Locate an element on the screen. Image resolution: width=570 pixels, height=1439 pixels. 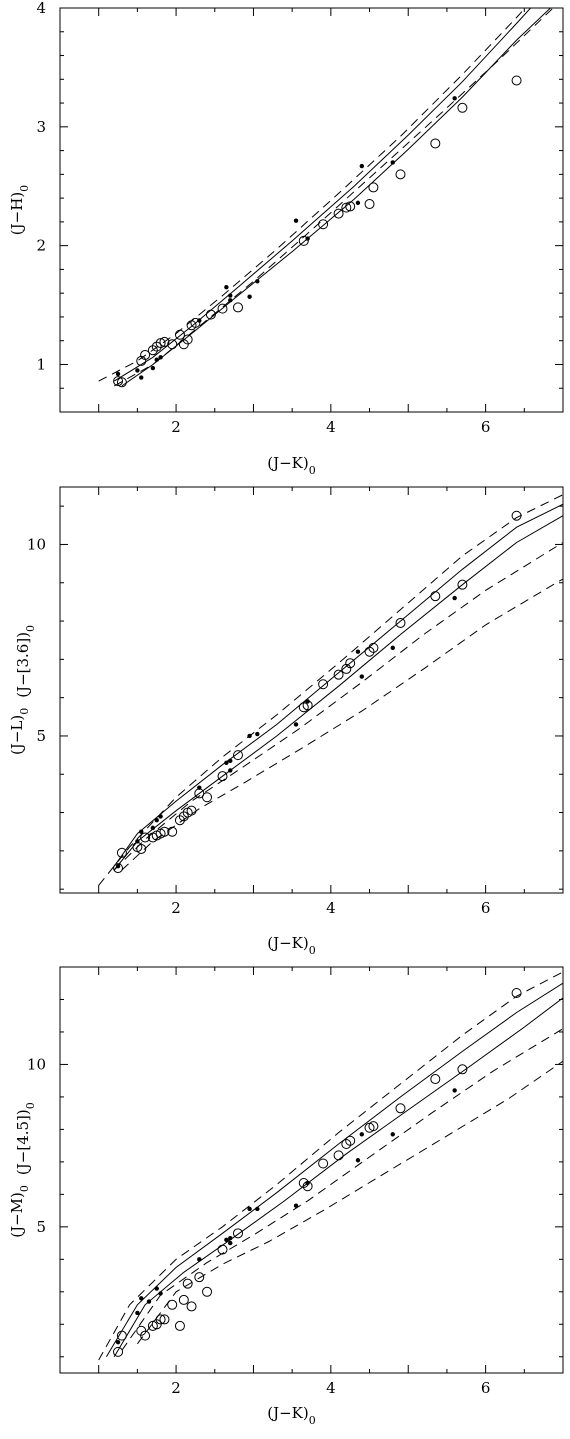
y-axis-label-main: (J−L) is located at coordinates (17, 735).